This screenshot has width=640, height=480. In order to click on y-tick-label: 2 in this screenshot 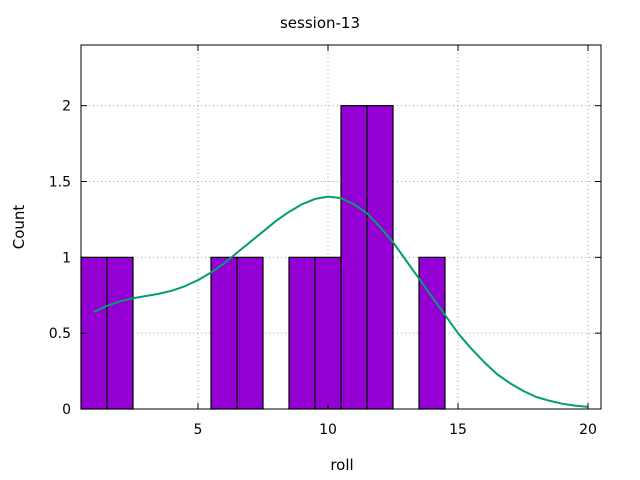, I will do `click(66, 107)`.